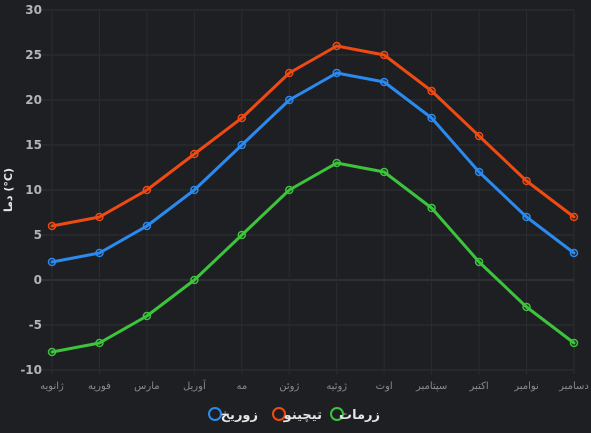 Image resolution: width=591 pixels, height=433 pixels. Describe the element at coordinates (33, 55) in the screenshot. I see `y-tick-label: 25` at that location.